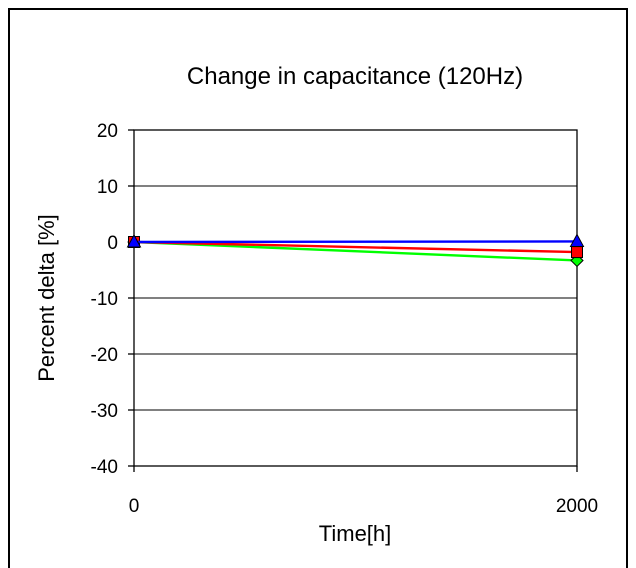  I want to click on series-layer, so click(355, 250).